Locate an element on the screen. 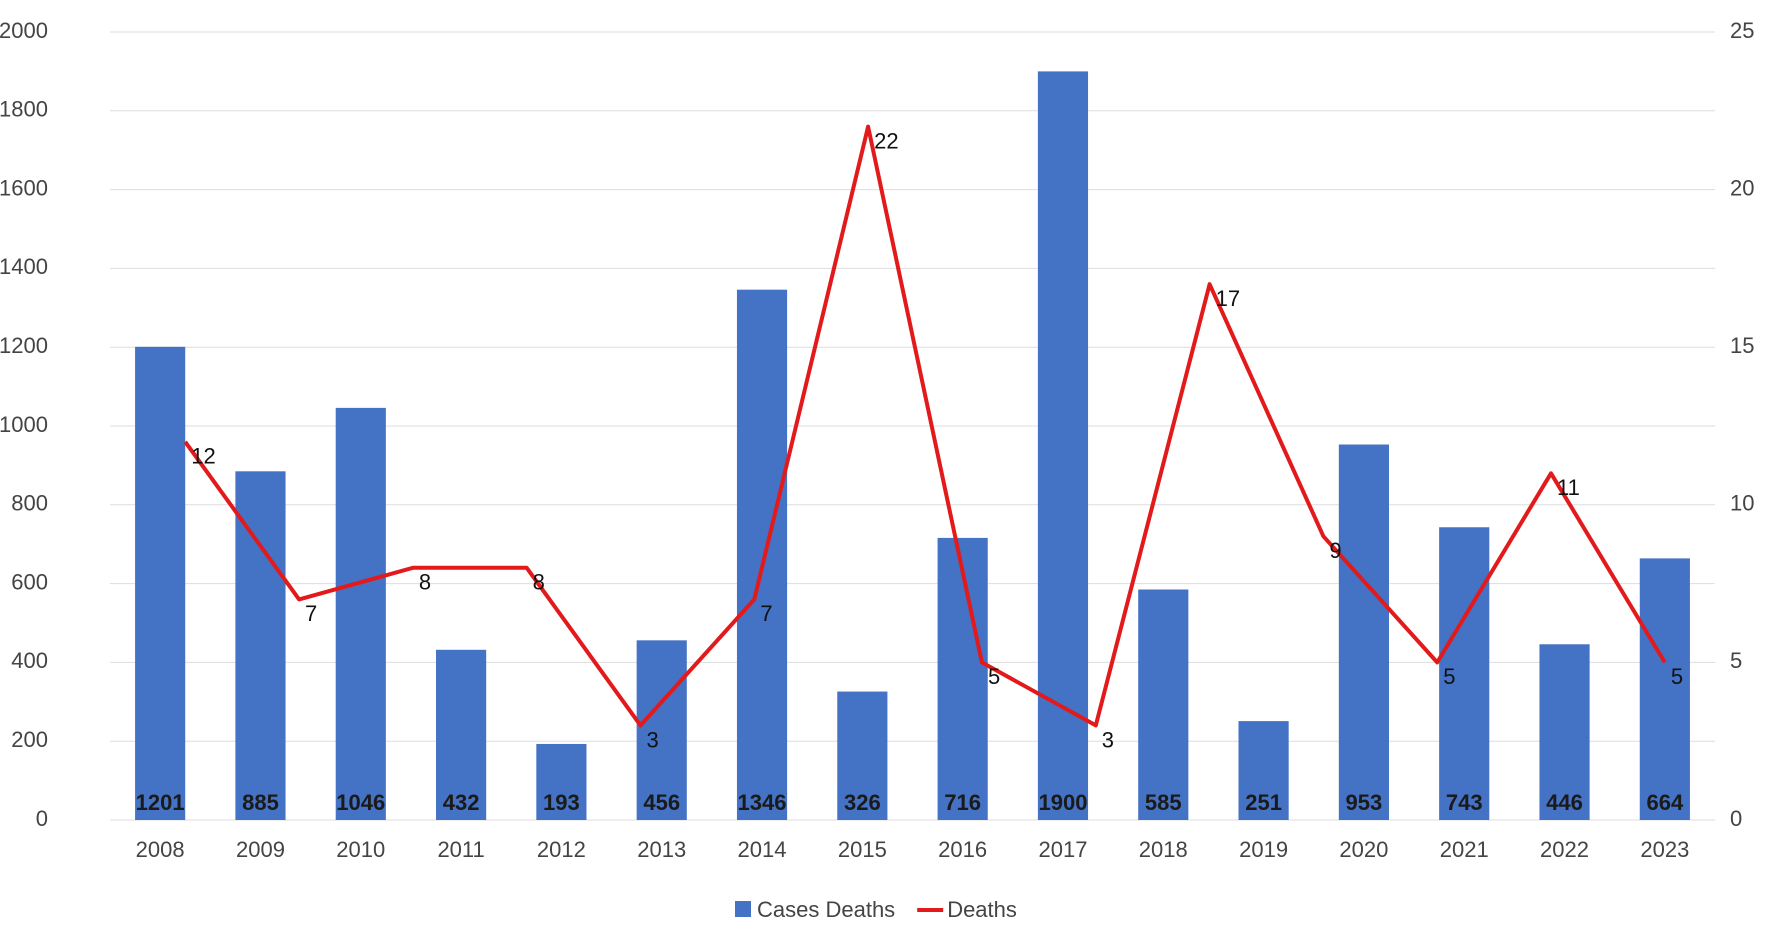  y-tick-label: 2000 is located at coordinates (24, 30).